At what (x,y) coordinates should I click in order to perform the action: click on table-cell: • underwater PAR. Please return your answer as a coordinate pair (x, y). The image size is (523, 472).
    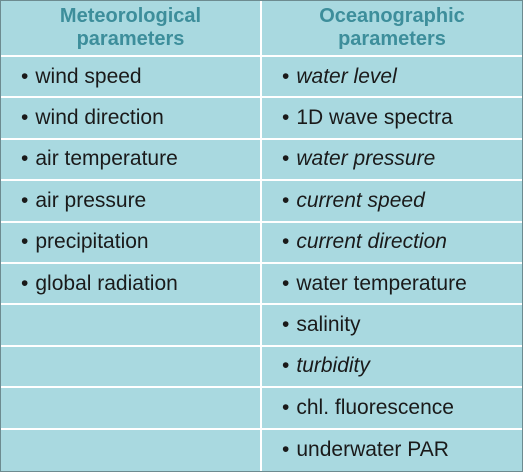
    Looking at the image, I should click on (392, 450).